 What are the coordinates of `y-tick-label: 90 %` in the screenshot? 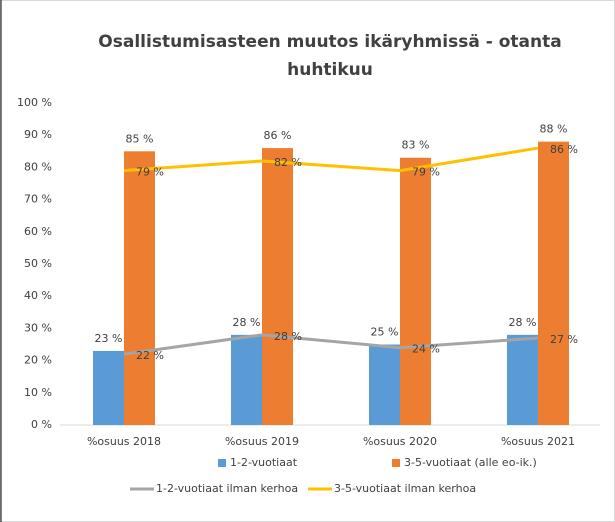 It's located at (38, 134).